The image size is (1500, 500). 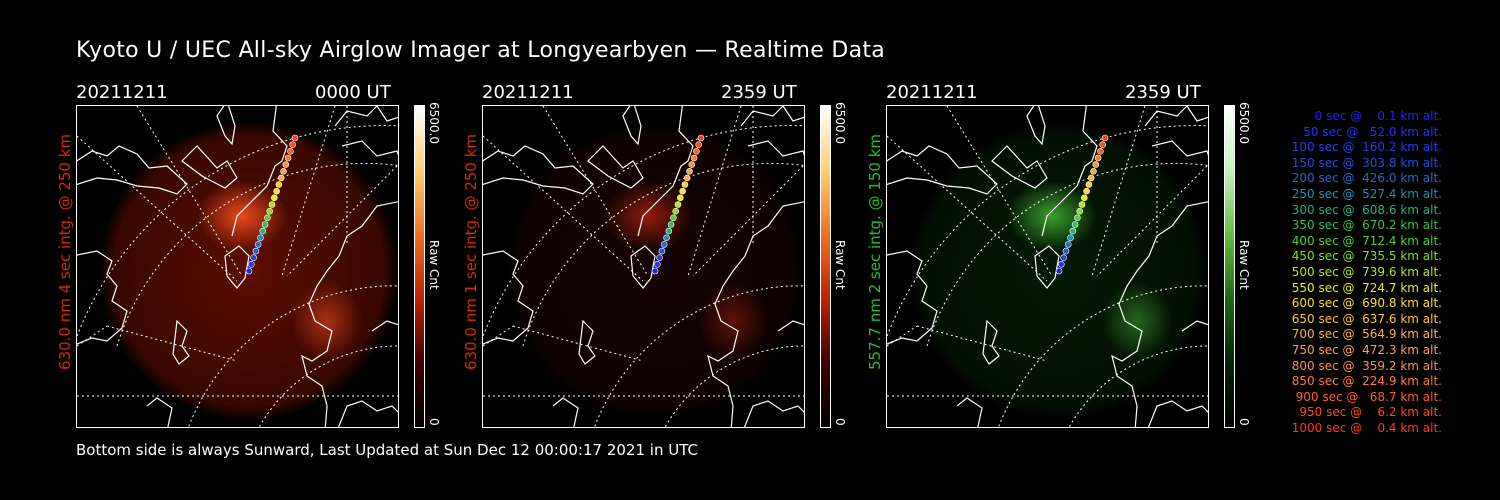 What do you see at coordinates (1364, 193) in the screenshot?
I see `legend-row: 250 sec @ 527.4 km alt.` at bounding box center [1364, 193].